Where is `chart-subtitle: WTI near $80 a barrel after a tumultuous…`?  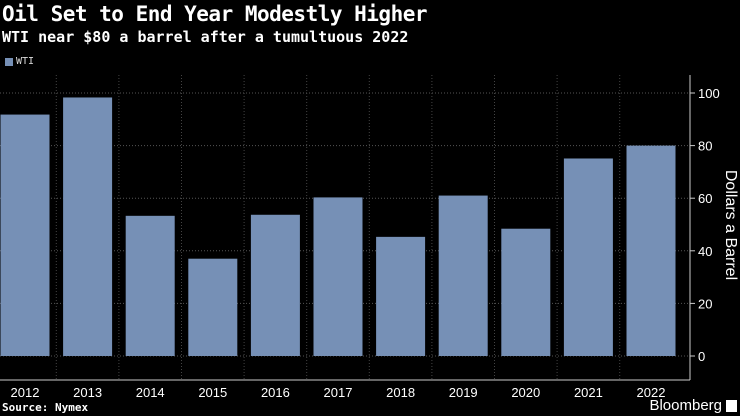 chart-subtitle: WTI near $80 a barrel after a tumultuous… is located at coordinates (205, 37).